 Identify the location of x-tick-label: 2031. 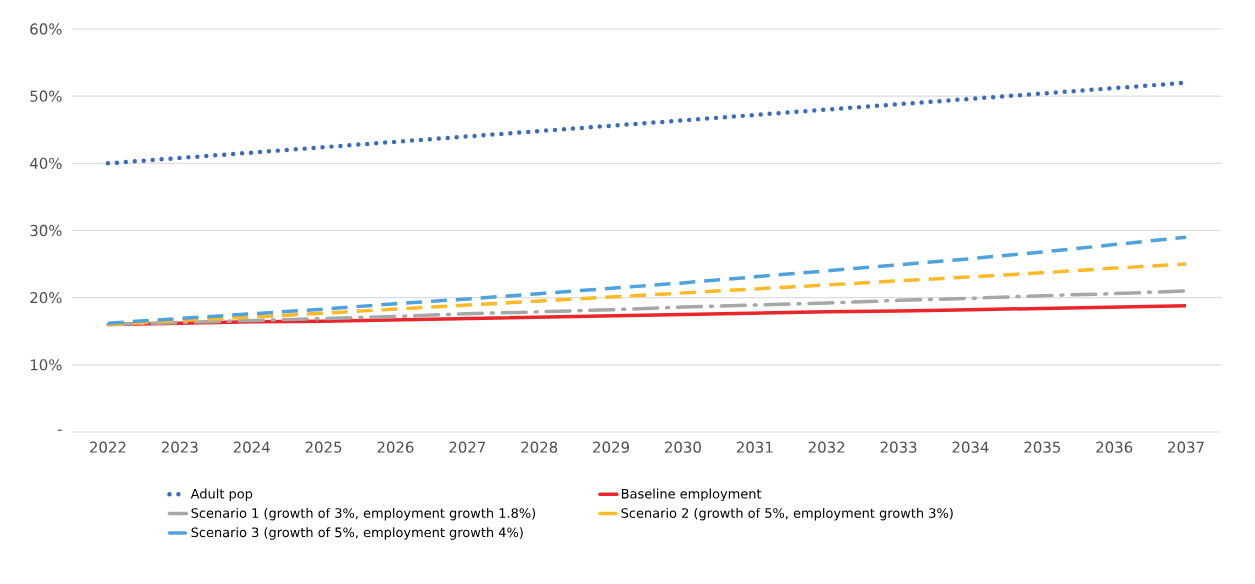
(754, 447).